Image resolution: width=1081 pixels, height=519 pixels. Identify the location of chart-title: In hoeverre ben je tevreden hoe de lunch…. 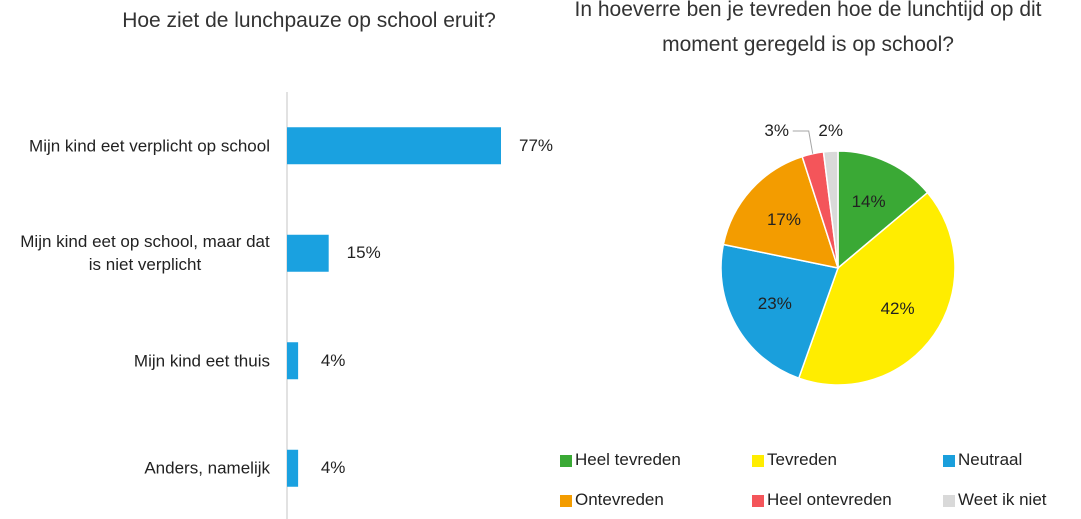
(808, 28).